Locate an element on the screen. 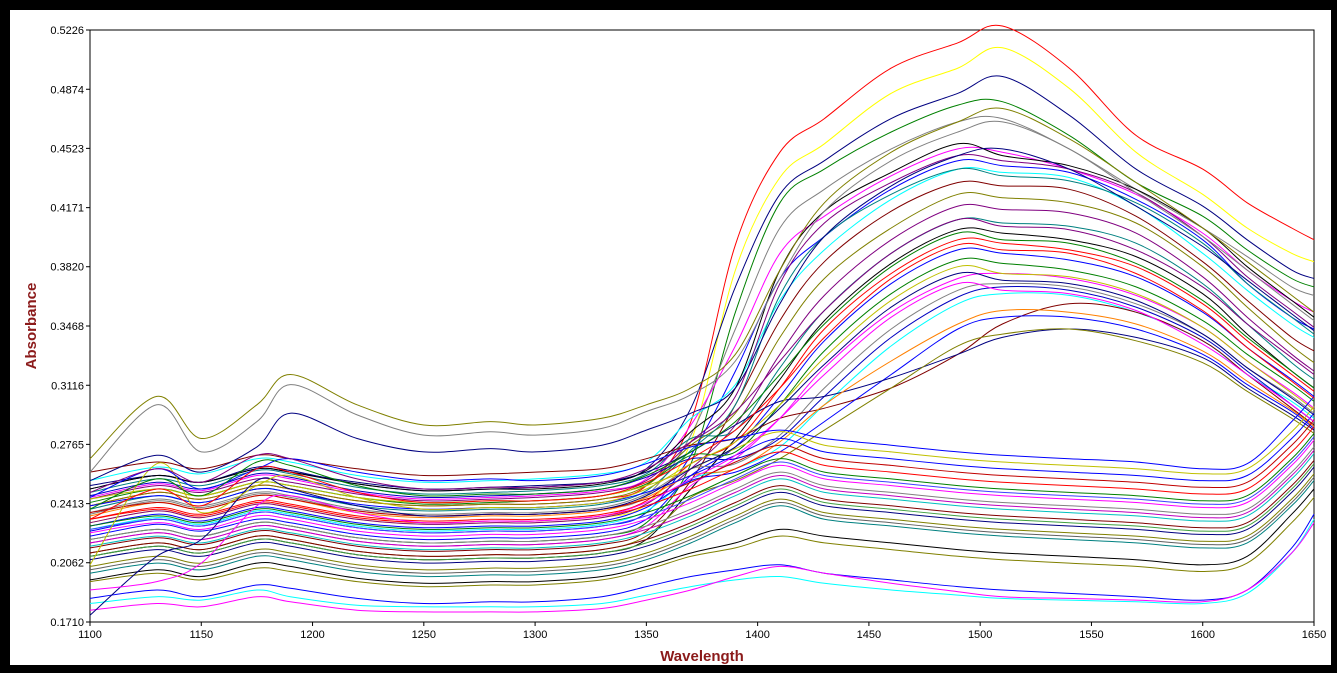 This screenshot has width=1337, height=673. y-tick-label: 0.2062 is located at coordinates (67, 564).